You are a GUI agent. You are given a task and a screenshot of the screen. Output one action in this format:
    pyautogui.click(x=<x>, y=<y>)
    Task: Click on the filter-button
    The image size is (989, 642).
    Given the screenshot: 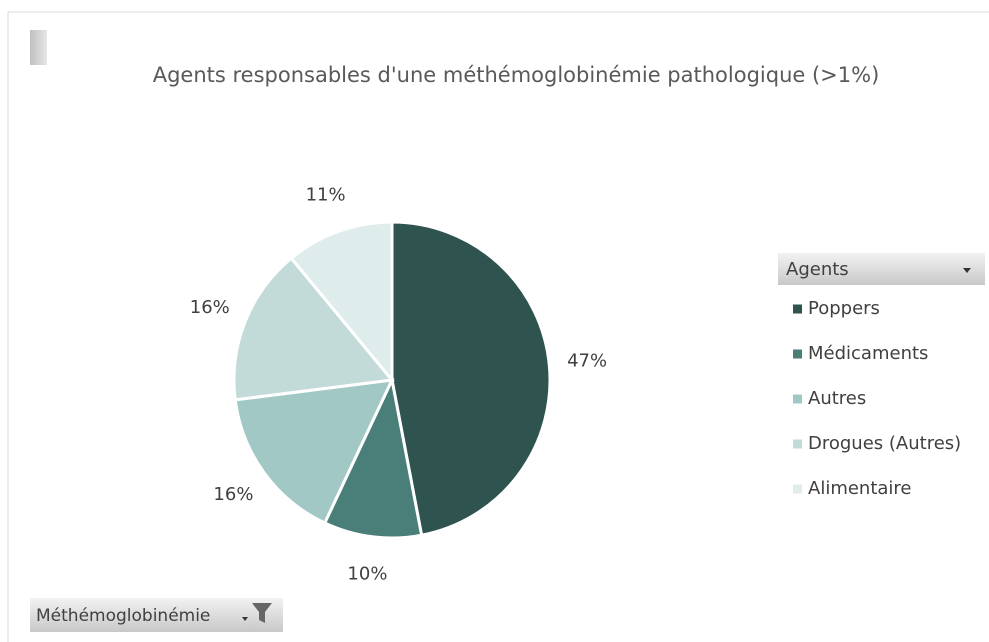 What is the action you would take?
    pyautogui.click(x=156, y=615)
    